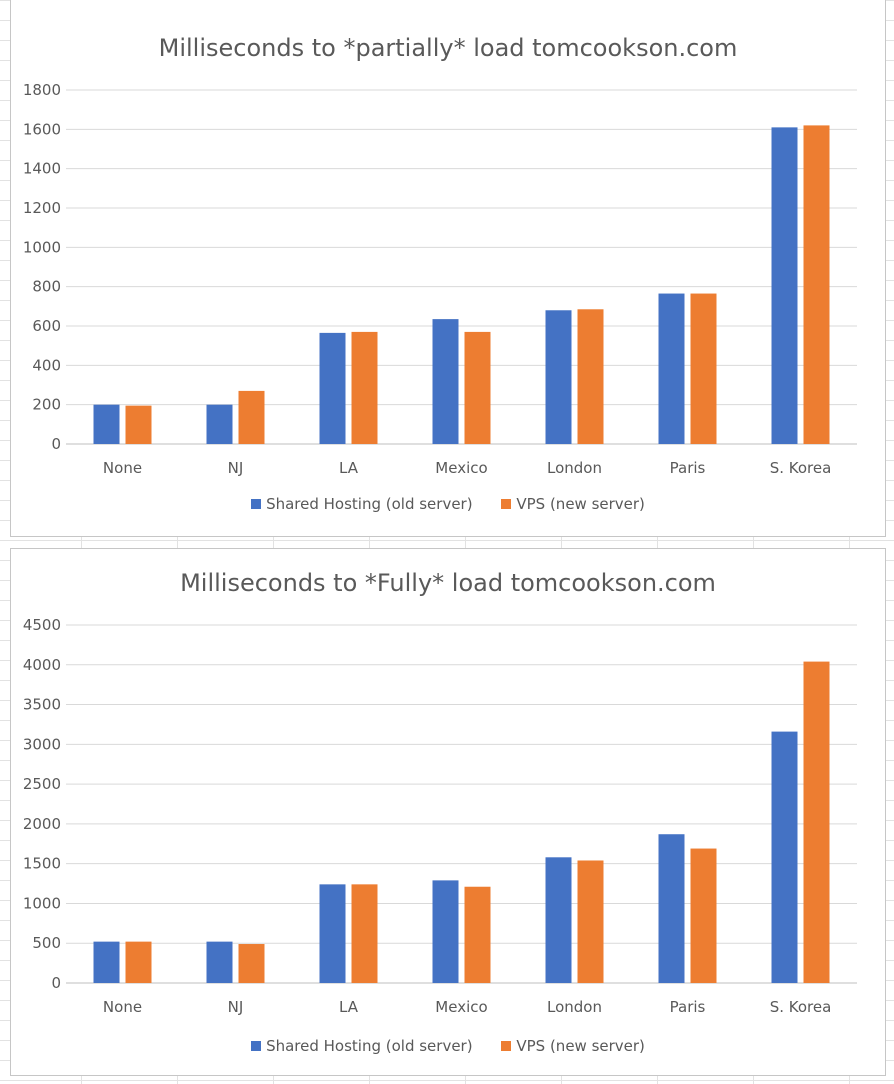  What do you see at coordinates (42, 625) in the screenshot?
I see `y-tick-label: 4500` at bounding box center [42, 625].